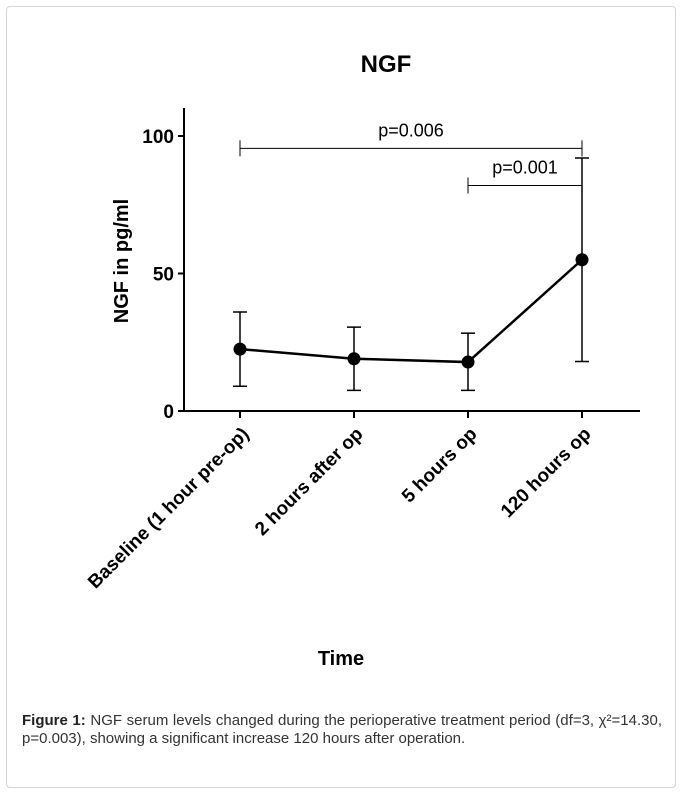 This screenshot has width=683, height=794. What do you see at coordinates (386, 64) in the screenshot?
I see `chart-title: NGF` at bounding box center [386, 64].